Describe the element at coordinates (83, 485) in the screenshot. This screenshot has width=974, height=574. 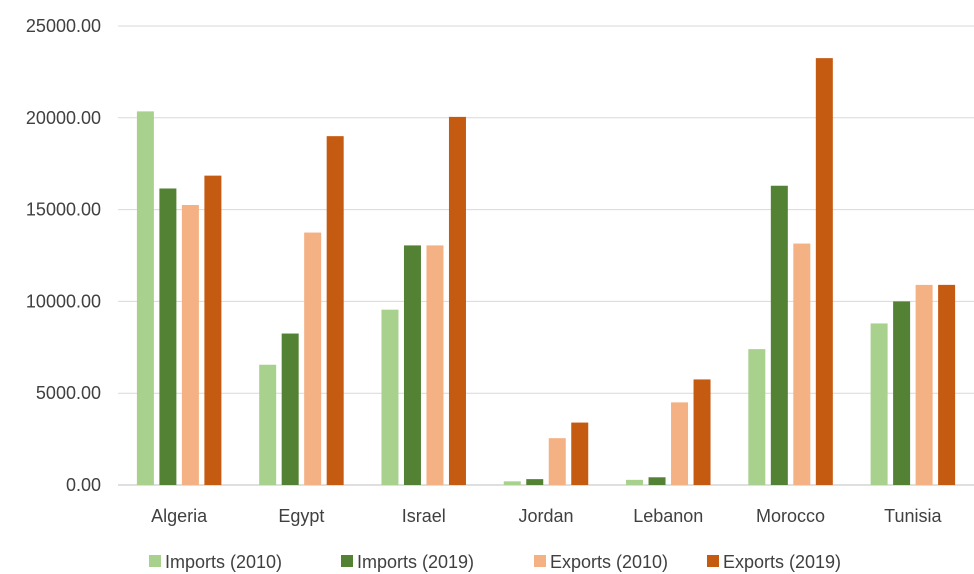
I see `y-tick-label: 0.00` at that location.